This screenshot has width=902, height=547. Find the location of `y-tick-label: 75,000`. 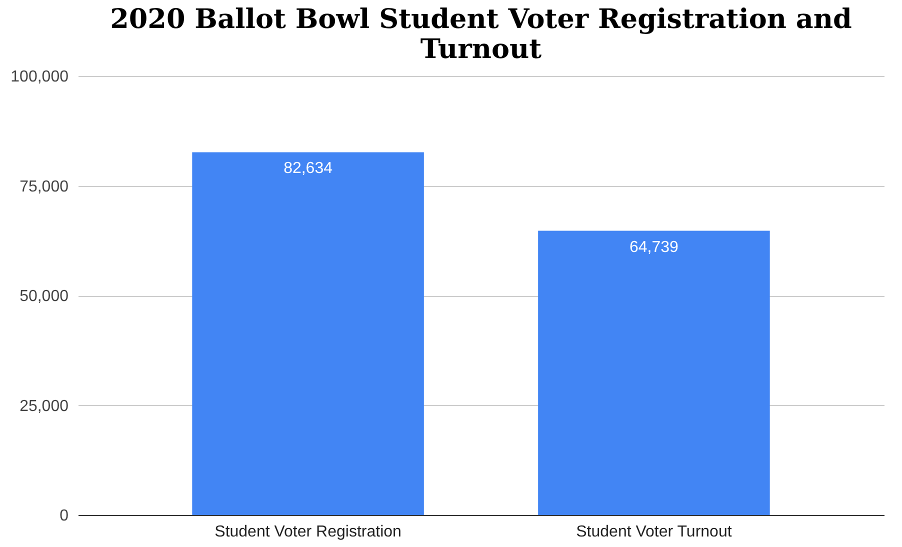

y-tick-label: 75,000 is located at coordinates (44, 187).